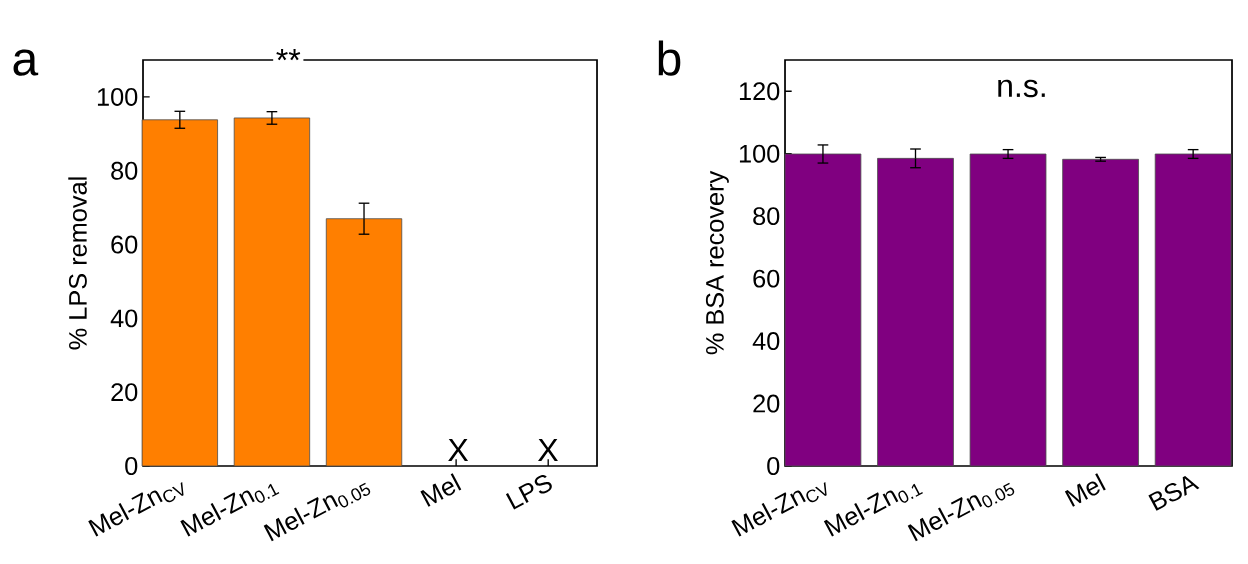 The image size is (1248, 564). What do you see at coordinates (1021, 88) in the screenshot?
I see `annotation: n.s.` at bounding box center [1021, 88].